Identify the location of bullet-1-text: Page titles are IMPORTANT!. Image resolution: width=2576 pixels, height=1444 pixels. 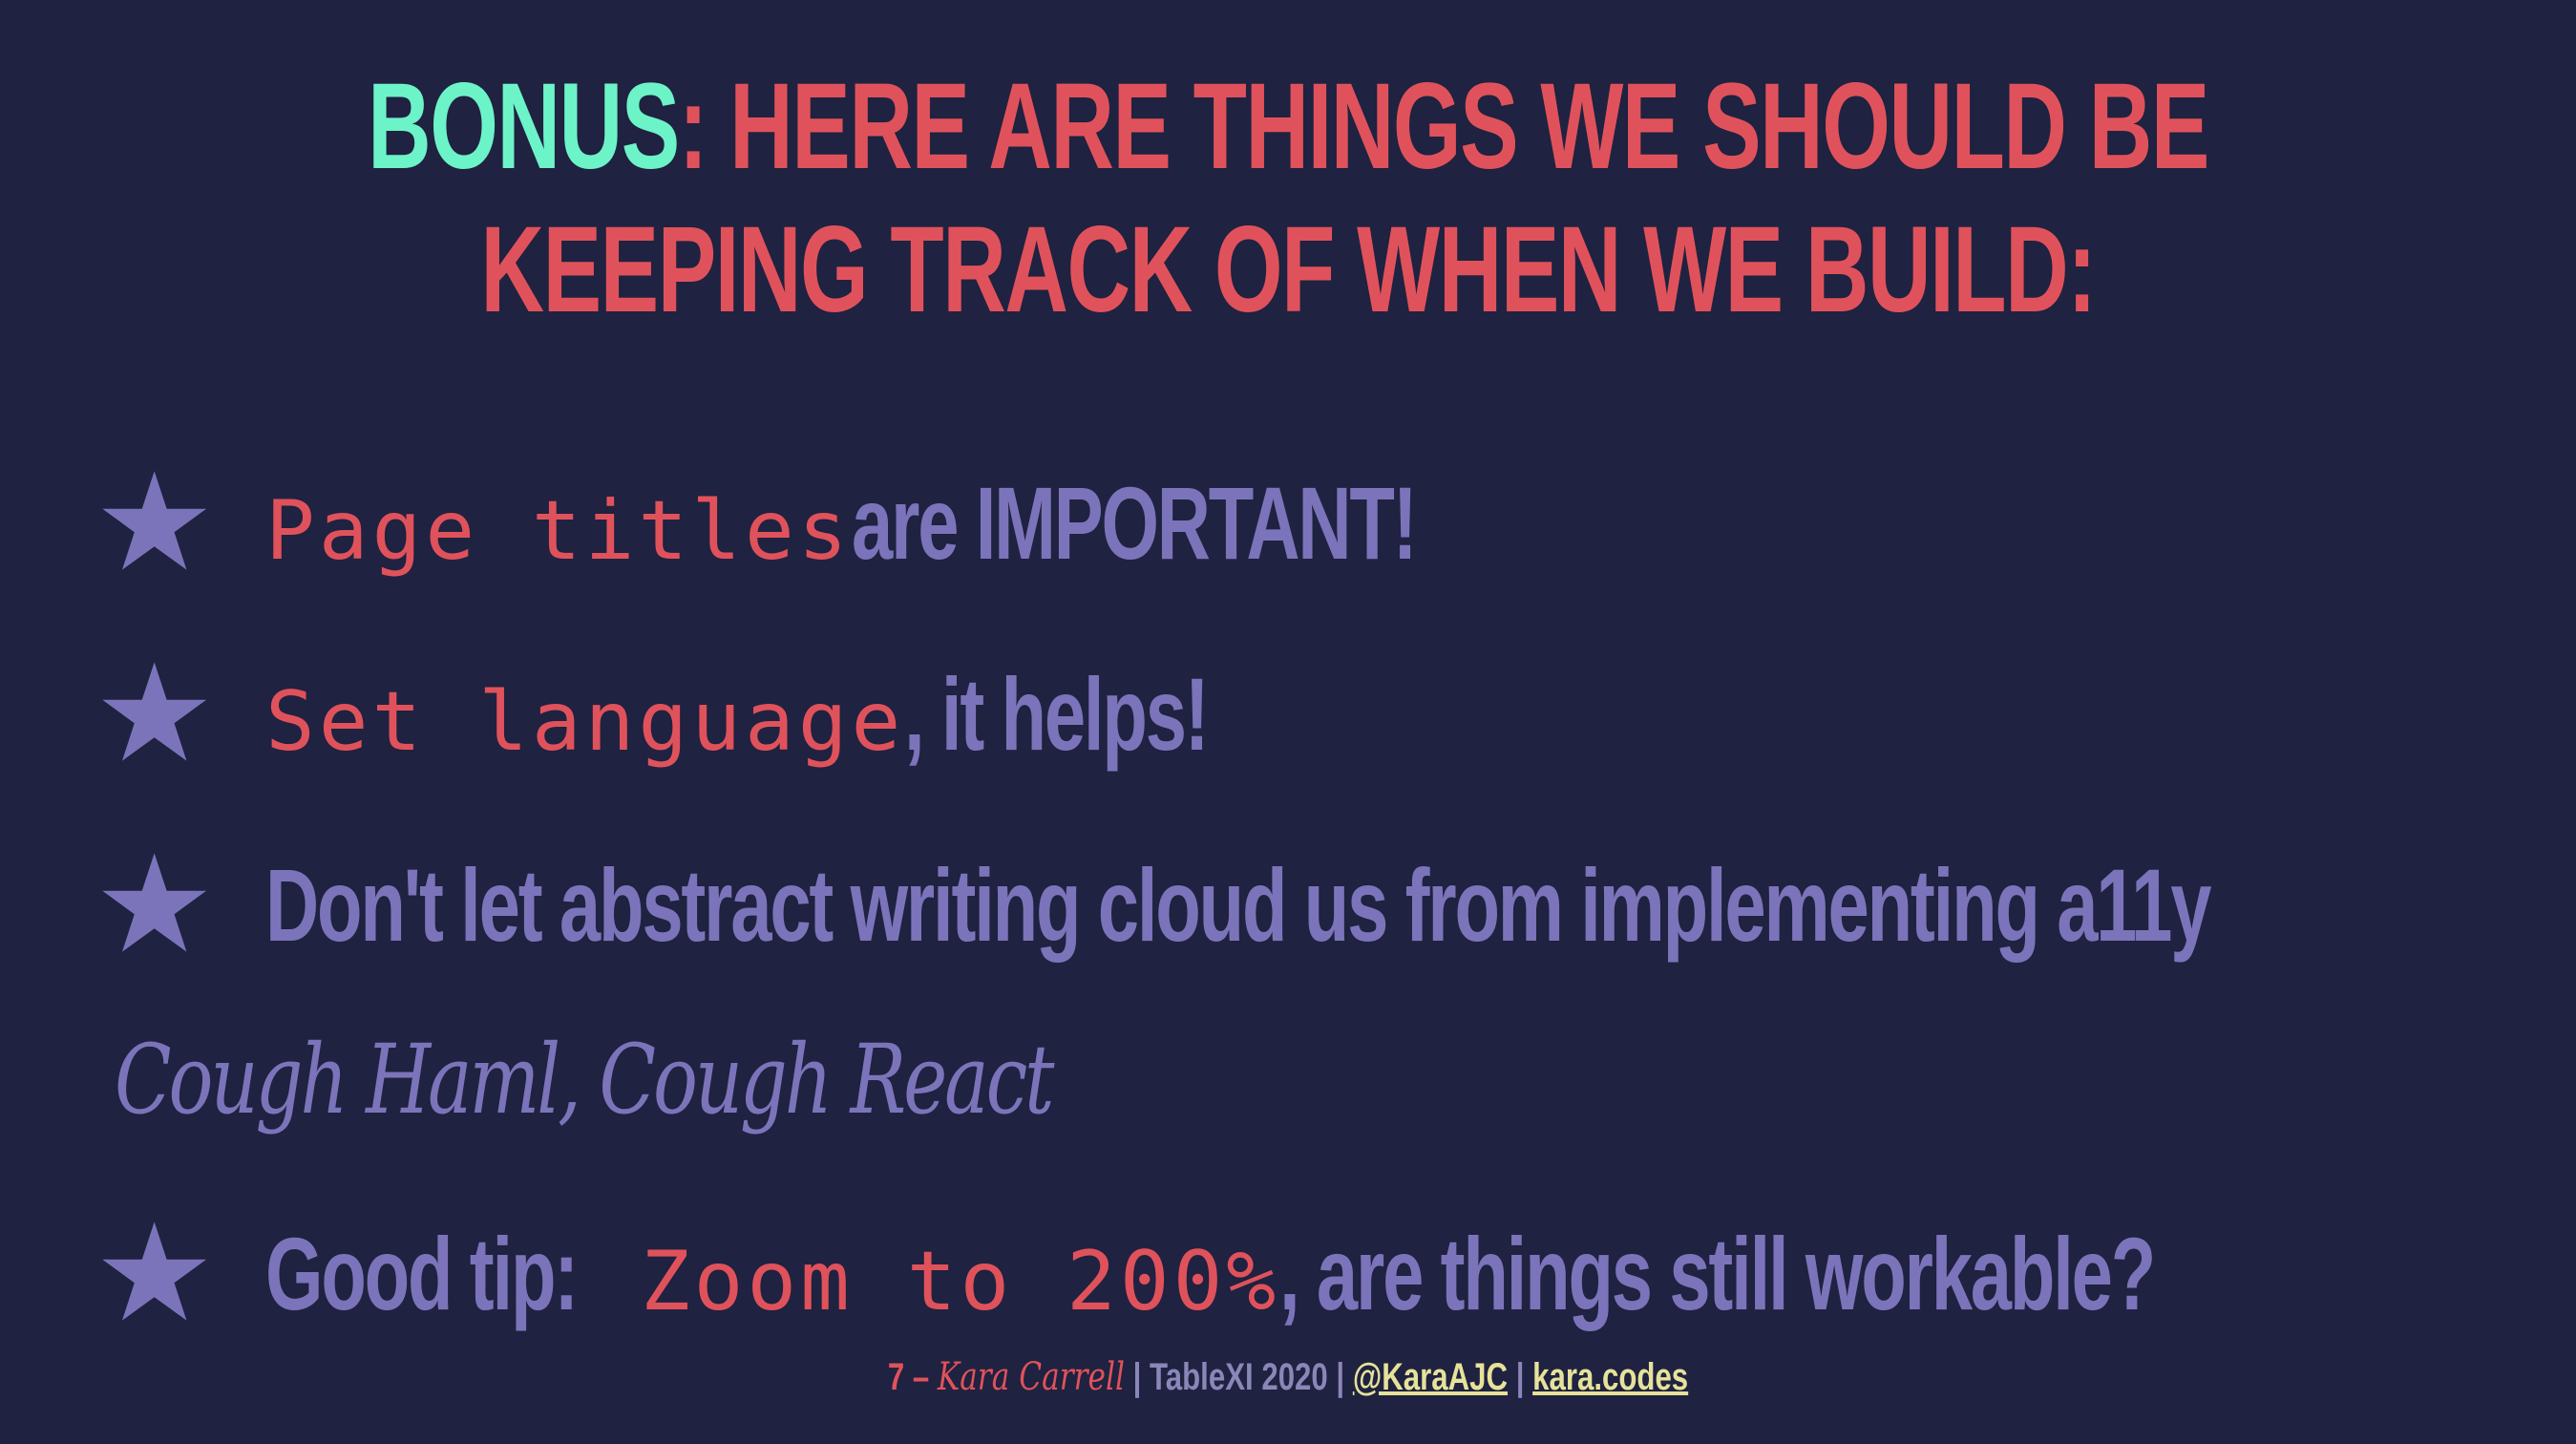
(950, 523).